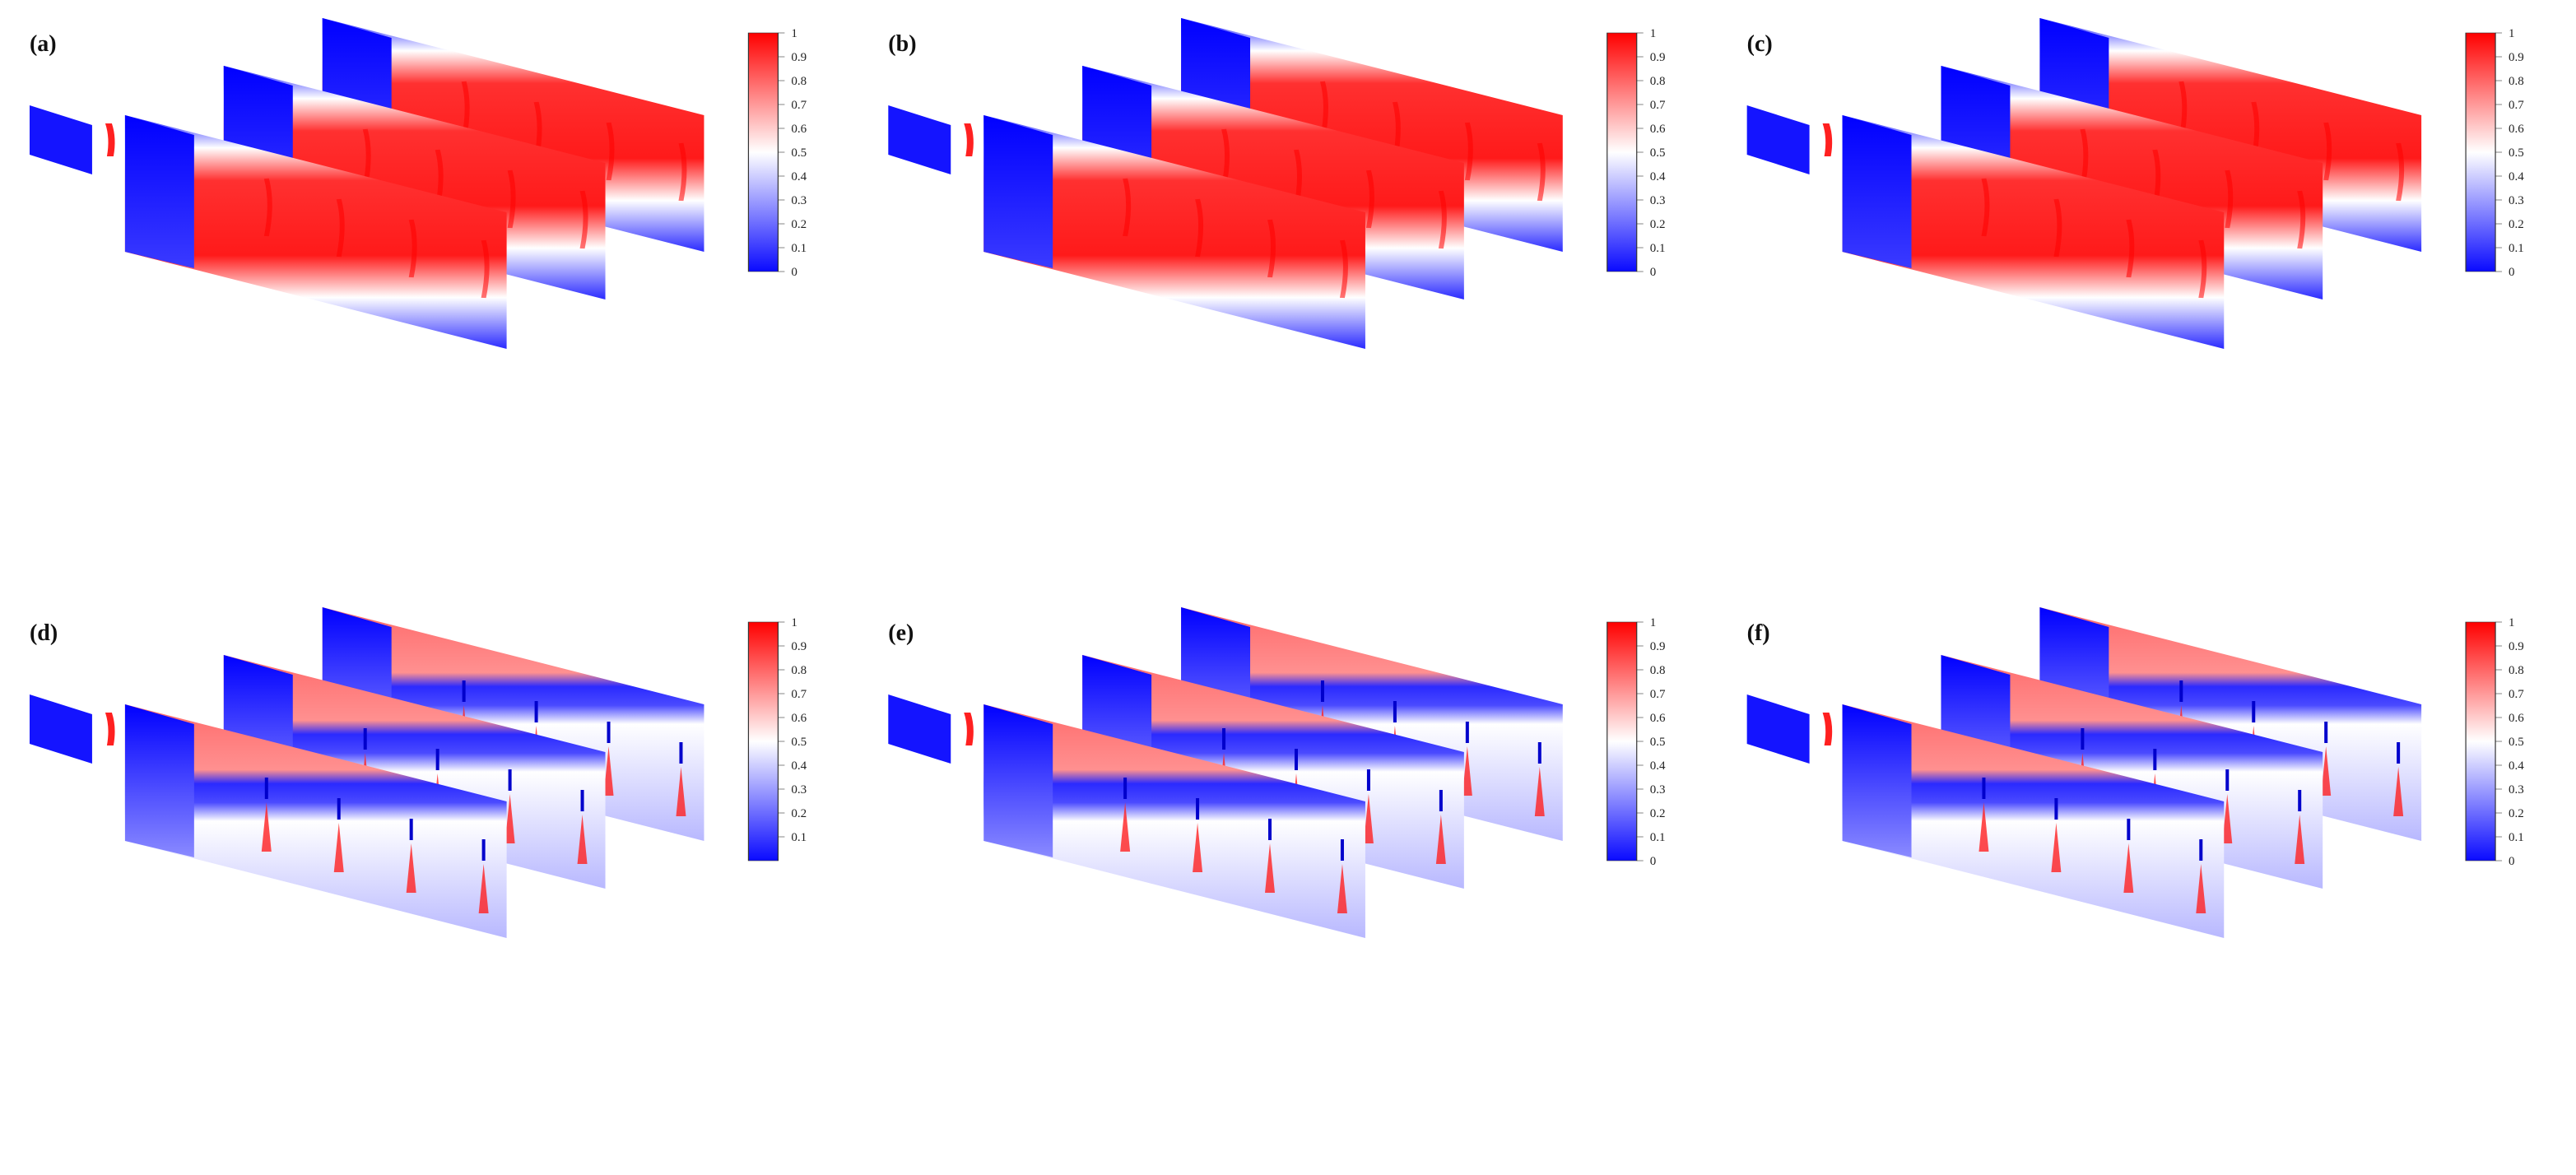 The image size is (2576, 1175). I want to click on entry-plate, so click(919, 139).